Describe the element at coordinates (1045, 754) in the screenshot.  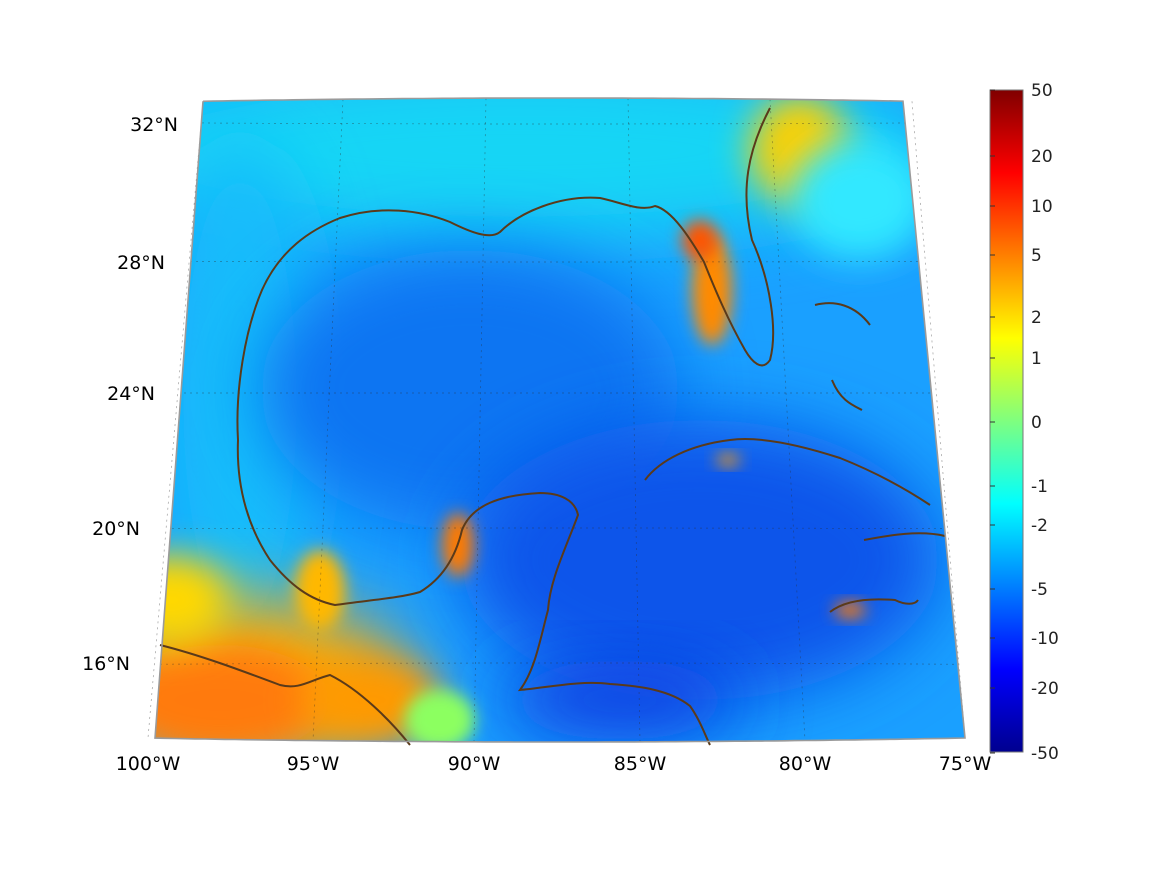
I see `colorbar-label: -50` at that location.